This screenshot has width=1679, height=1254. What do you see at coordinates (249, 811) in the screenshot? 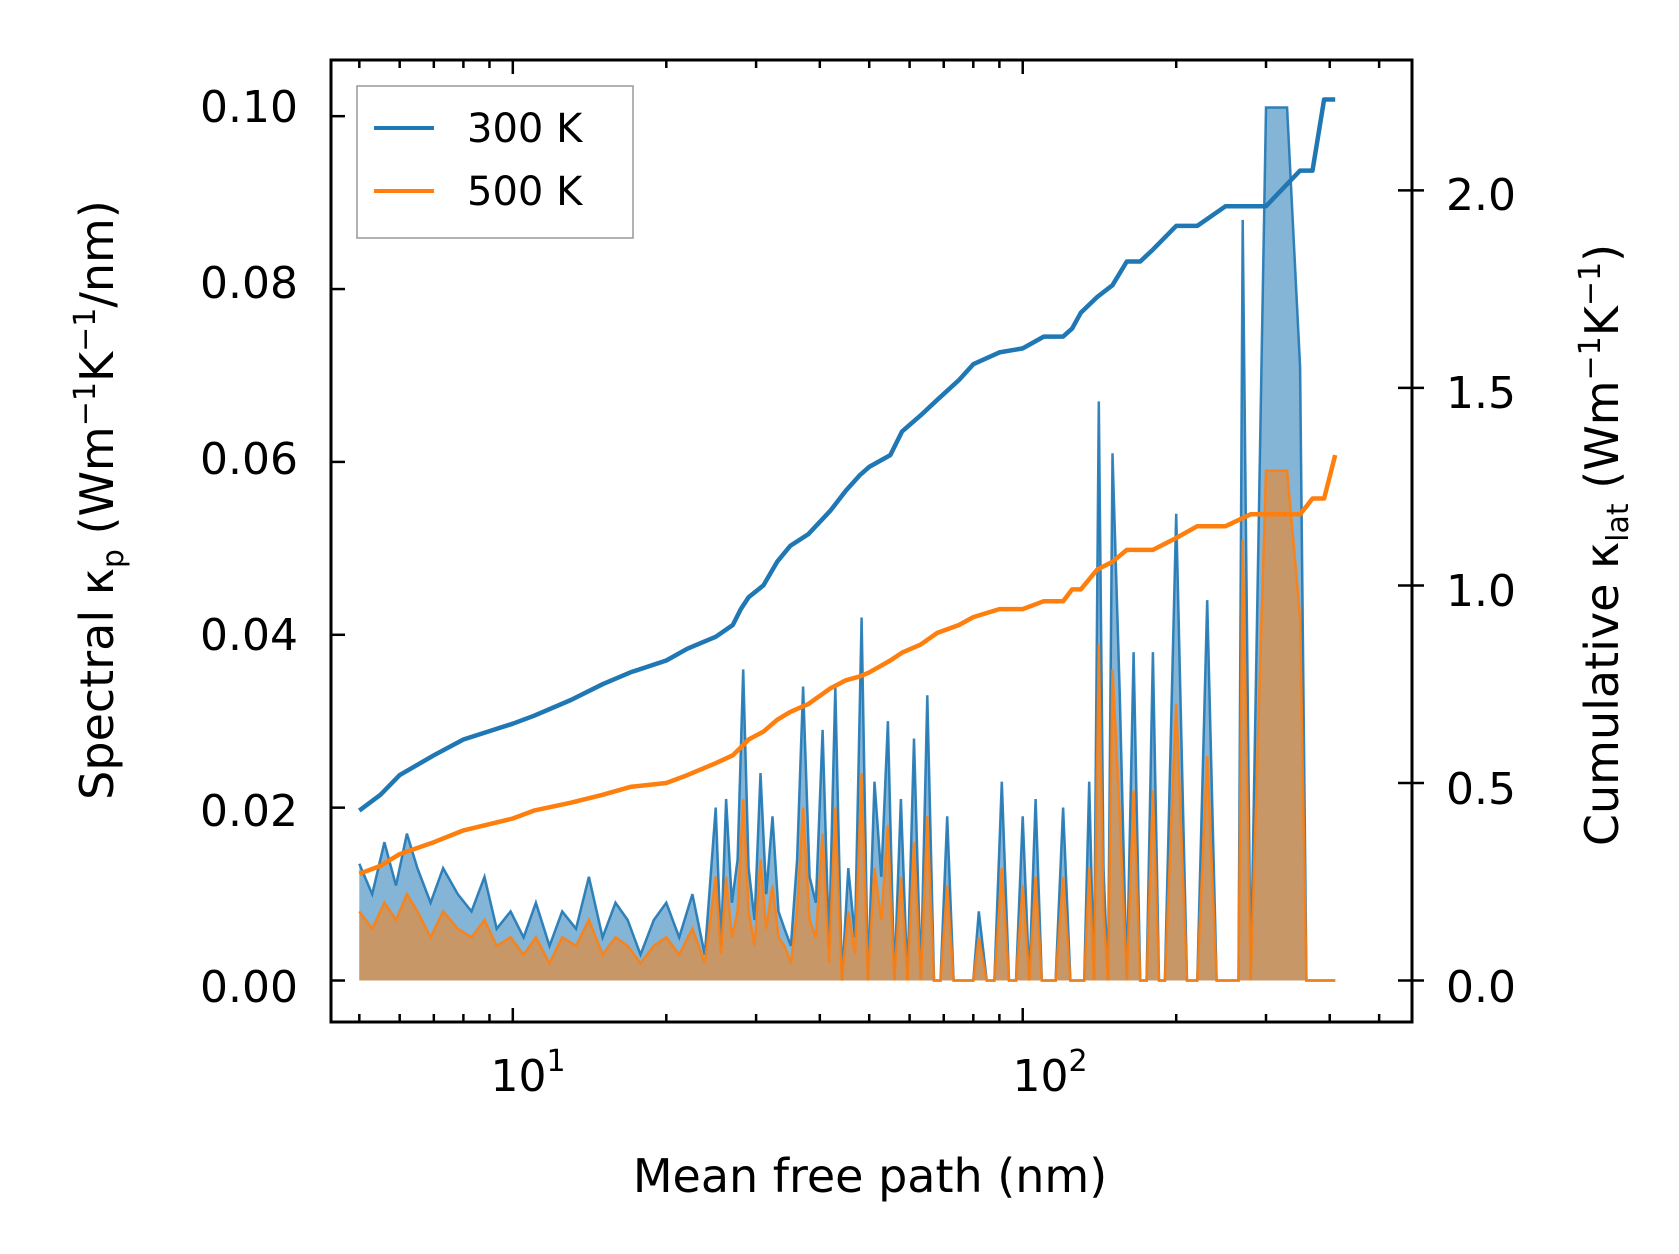
I see `y-left-tick-label-1: 0.02` at bounding box center [249, 811].